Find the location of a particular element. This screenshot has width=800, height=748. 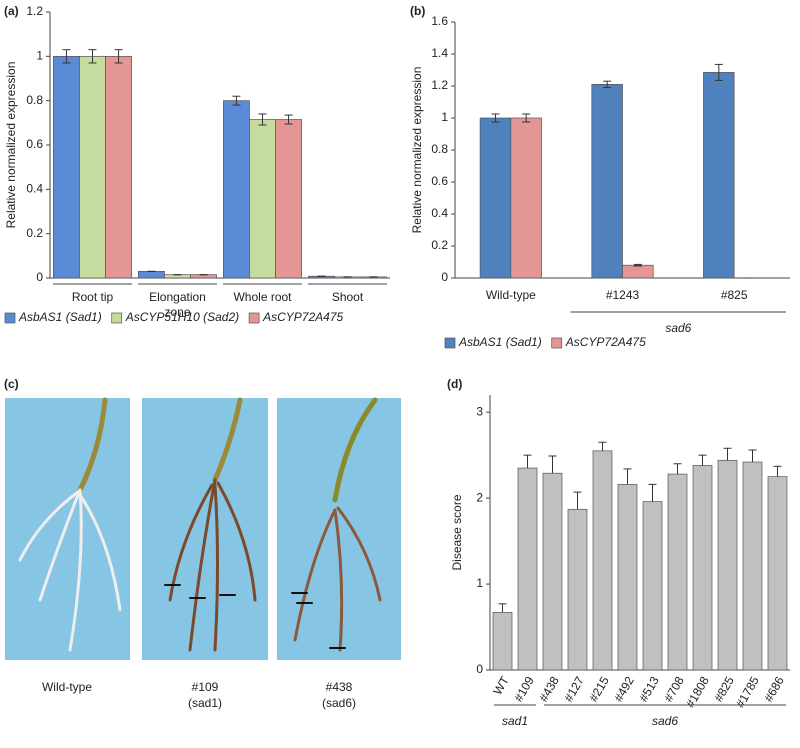

y-tick-label: 0.6 is located at coordinates (439, 181).